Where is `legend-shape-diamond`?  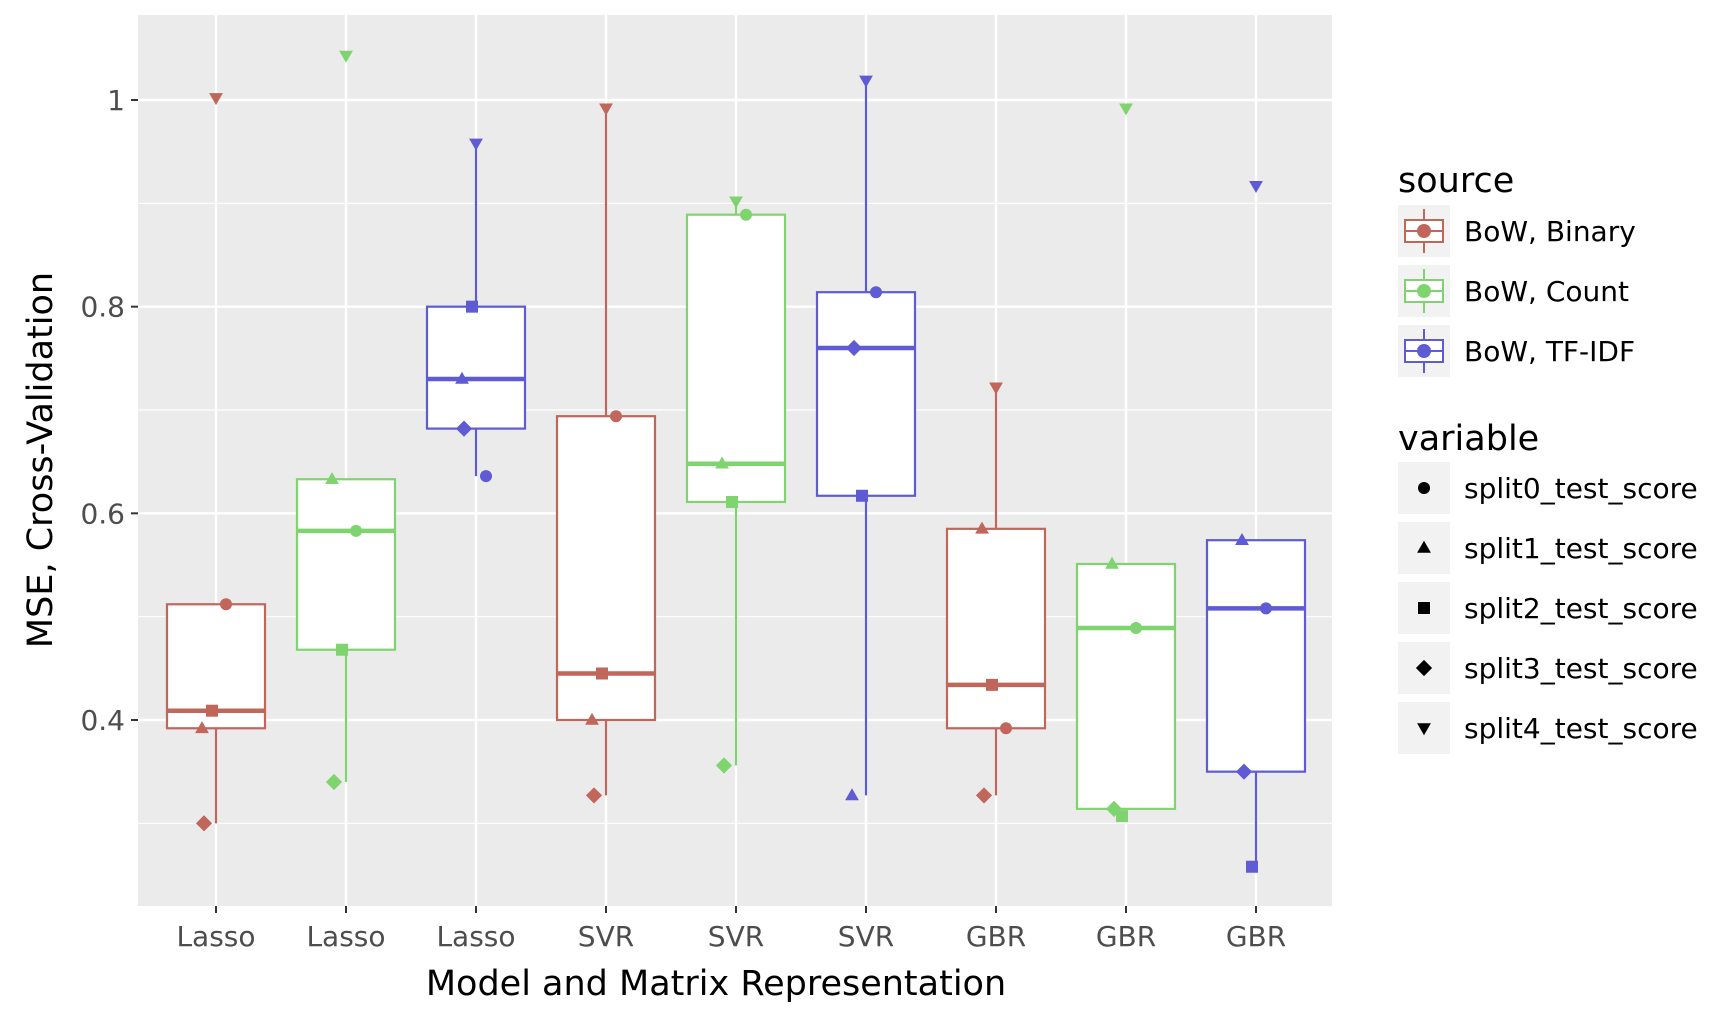 legend-shape-diamond is located at coordinates (1424, 668).